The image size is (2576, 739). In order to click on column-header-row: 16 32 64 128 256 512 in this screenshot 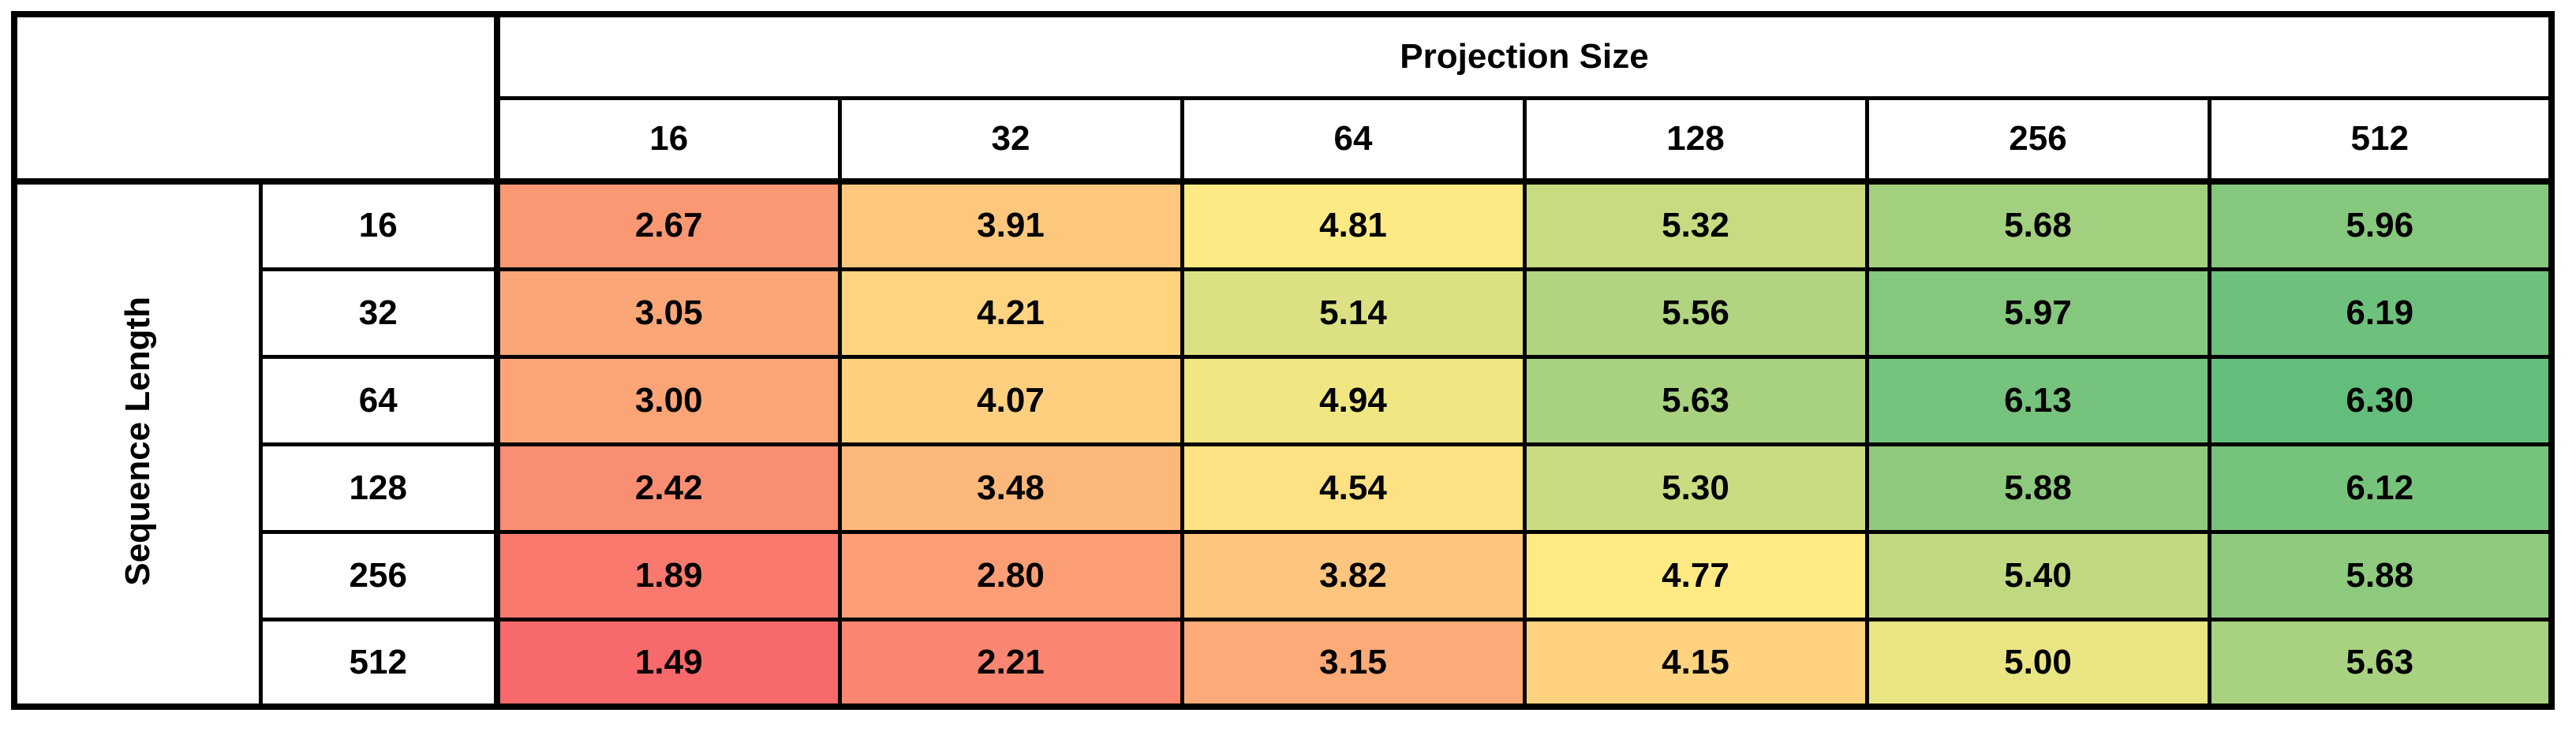, I will do `click(1284, 140)`.